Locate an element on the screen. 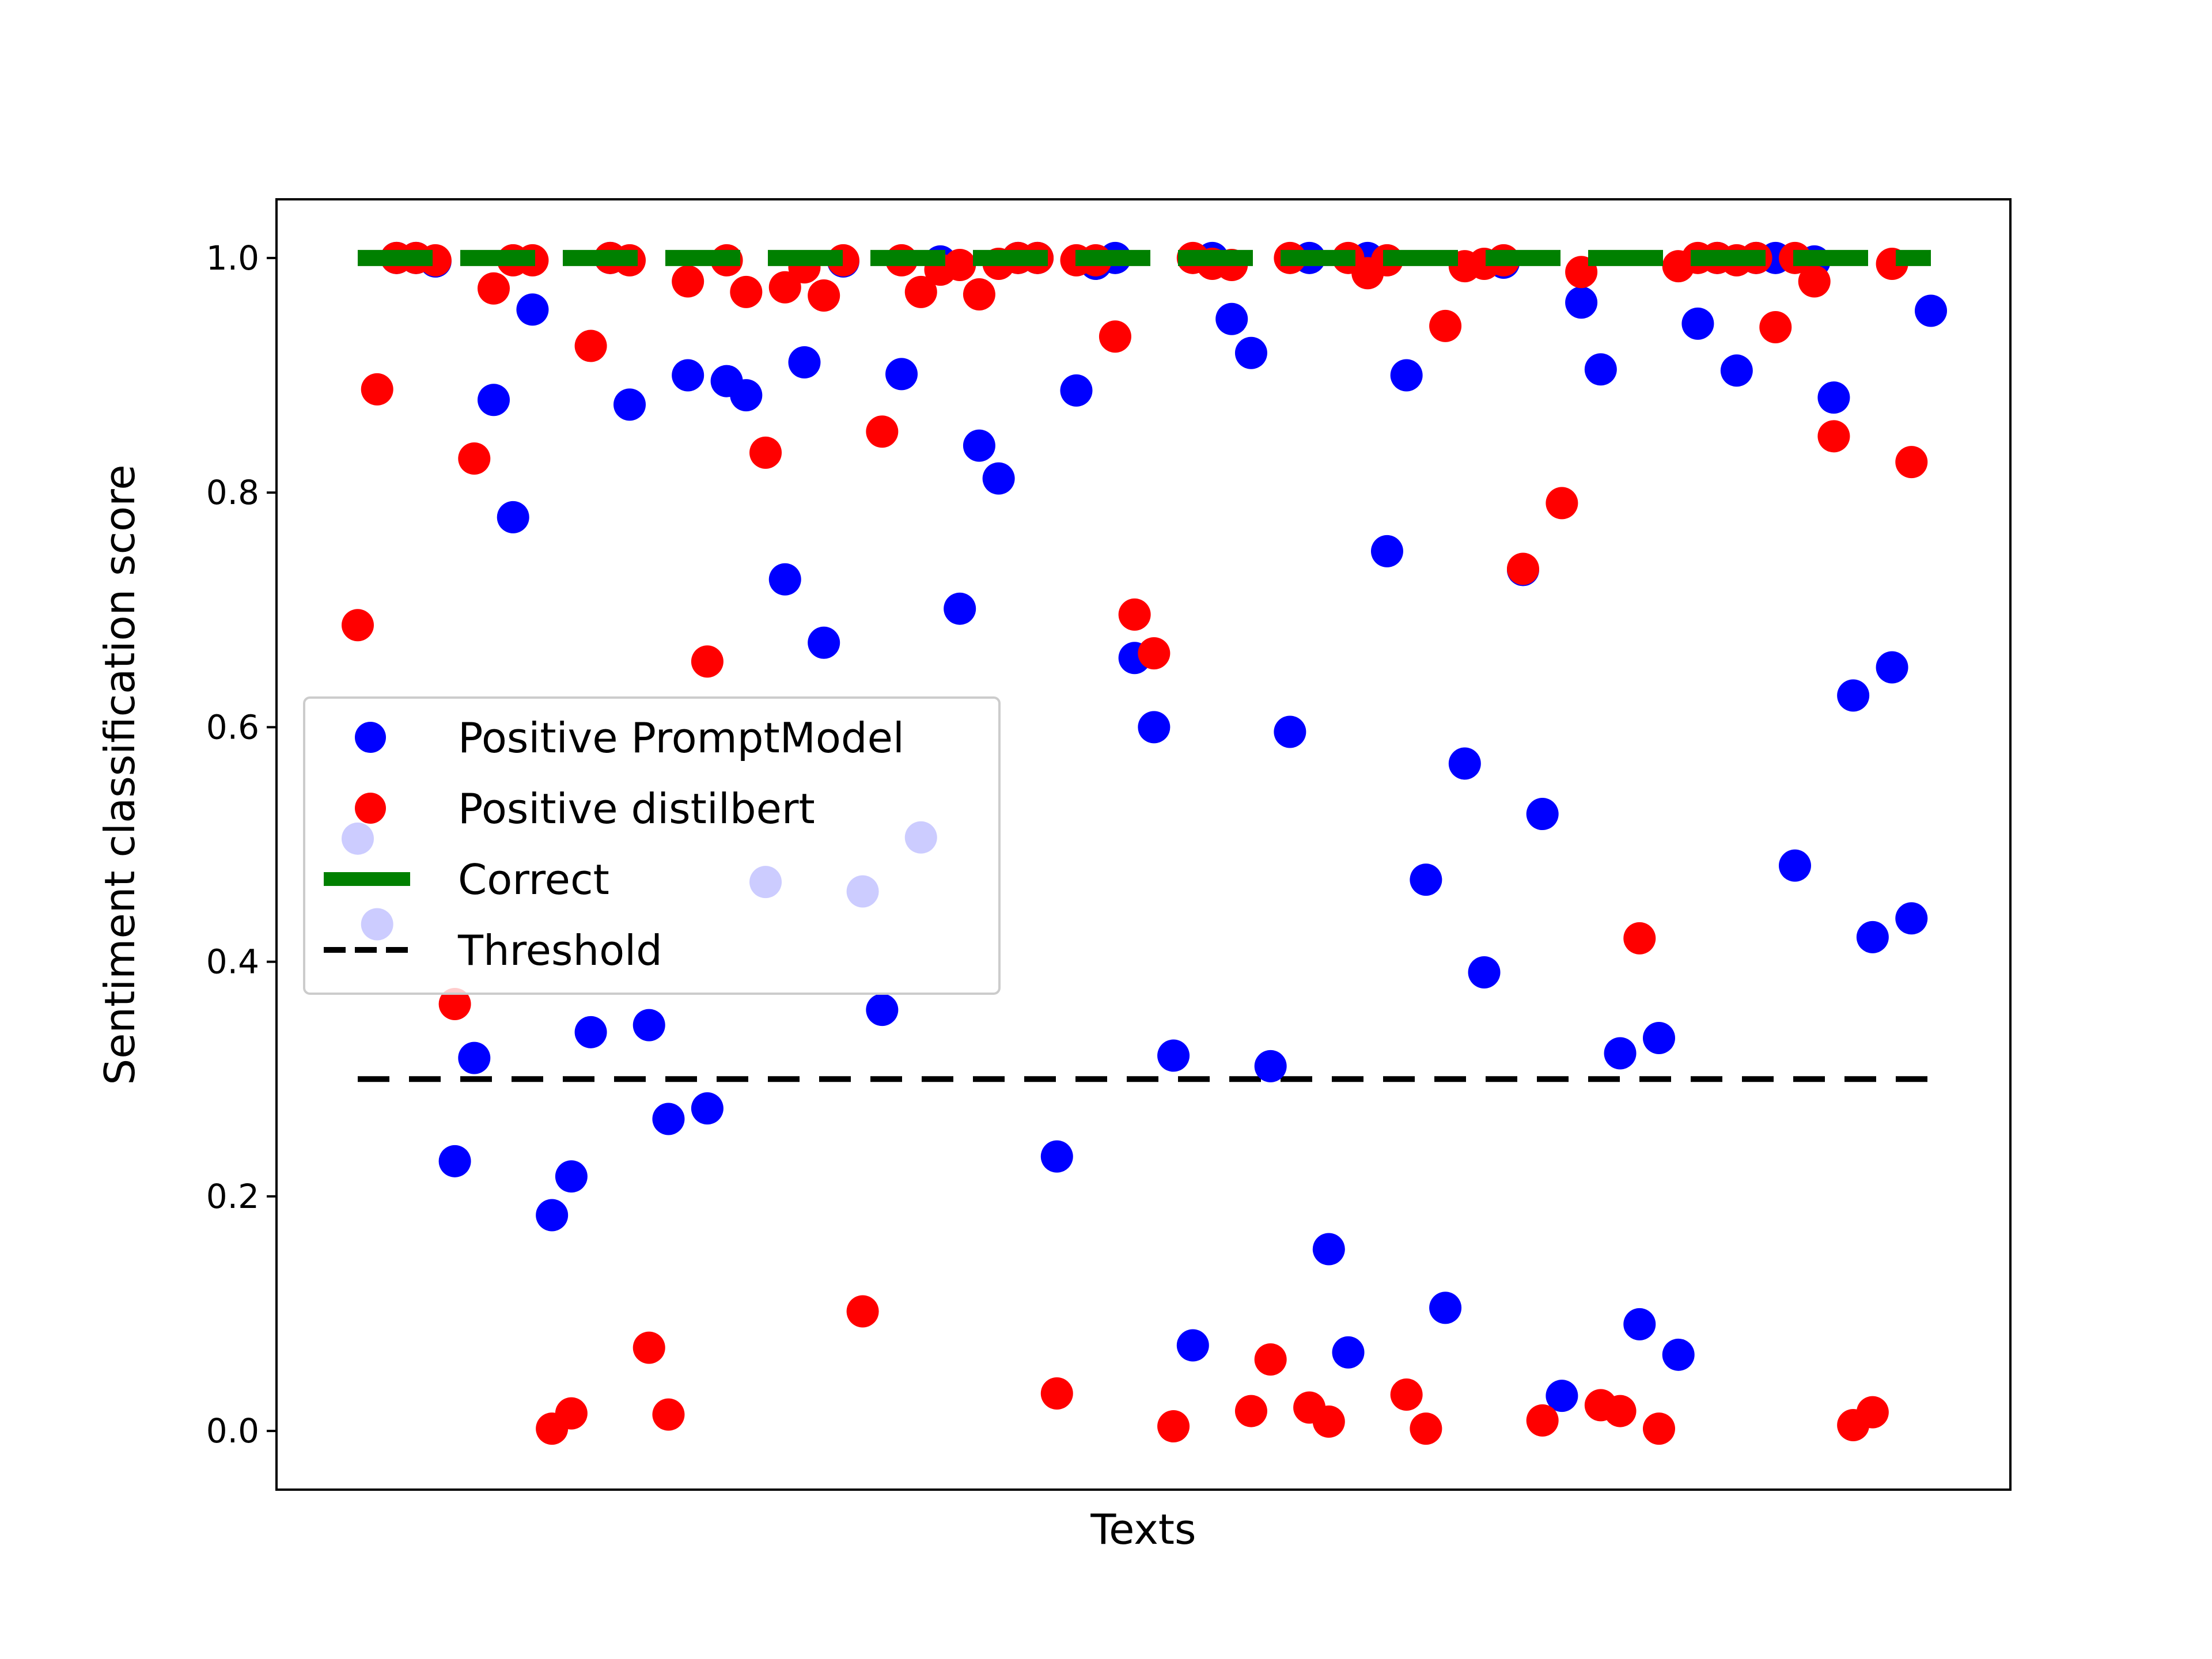 This screenshot has height=1659, width=2212. legend-frame is located at coordinates (652, 845).